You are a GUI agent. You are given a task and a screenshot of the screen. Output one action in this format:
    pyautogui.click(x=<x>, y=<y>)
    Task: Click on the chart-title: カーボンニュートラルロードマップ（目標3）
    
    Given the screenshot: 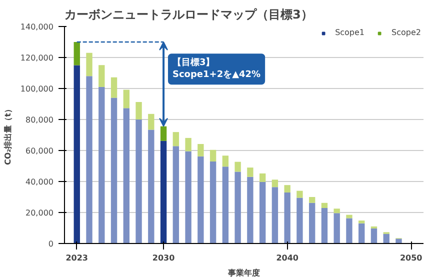 What is the action you would take?
    pyautogui.click(x=188, y=15)
    